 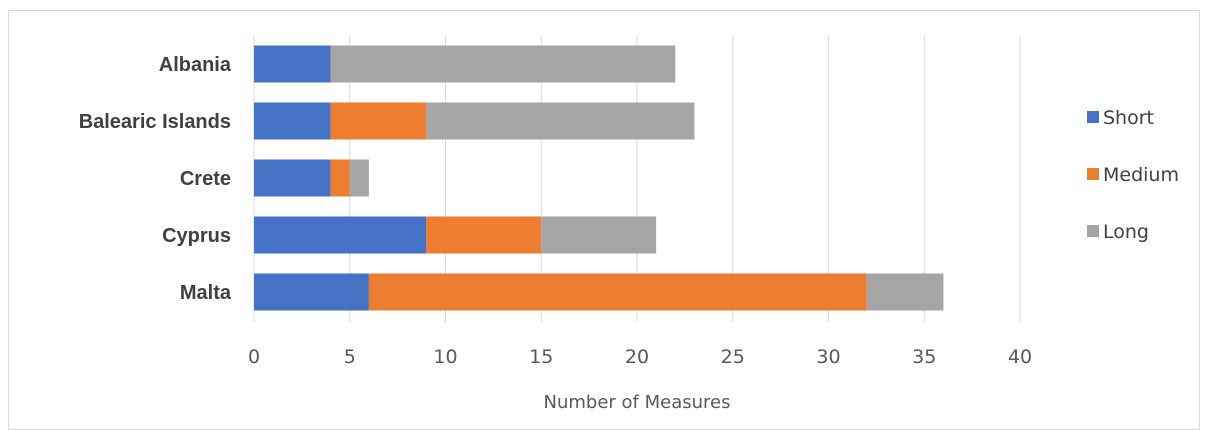 I want to click on category-label-albania: Albania, so click(x=195, y=65).